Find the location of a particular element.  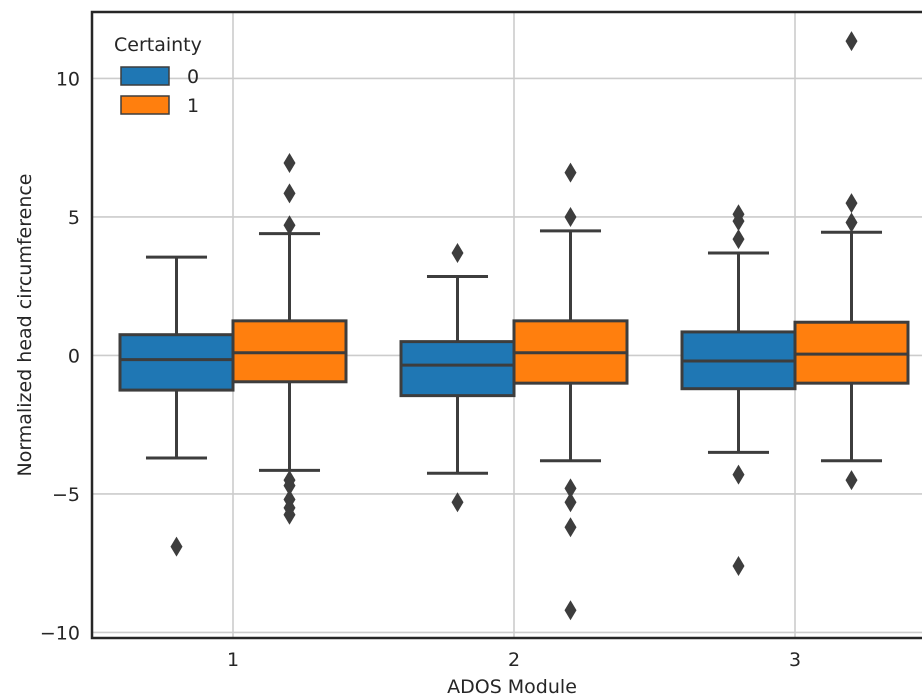

y-tick-label: 5 is located at coordinates (74, 218).